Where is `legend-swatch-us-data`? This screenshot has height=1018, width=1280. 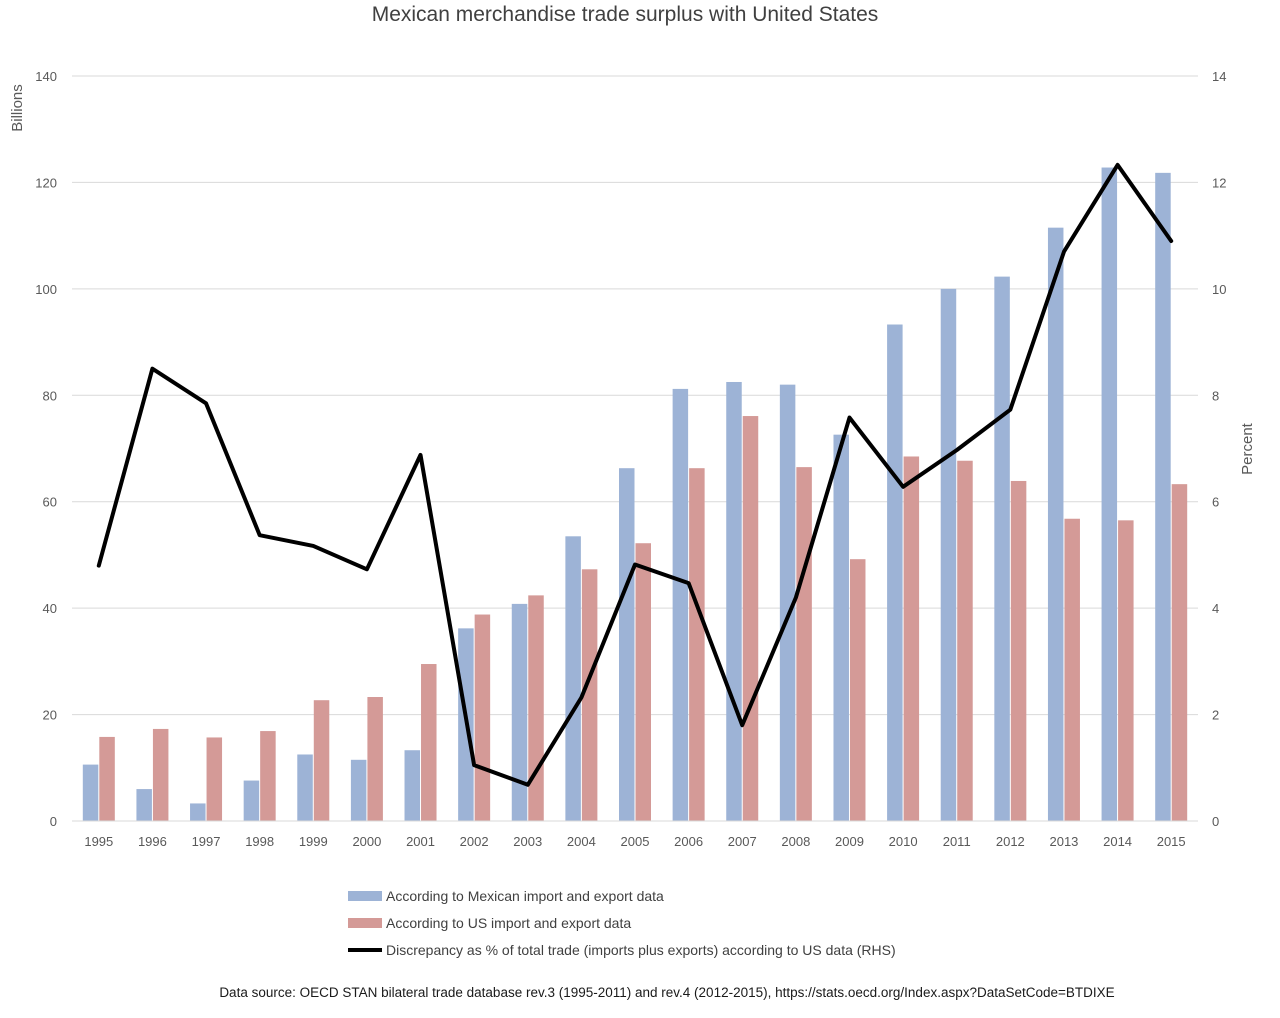 legend-swatch-us-data is located at coordinates (365, 923).